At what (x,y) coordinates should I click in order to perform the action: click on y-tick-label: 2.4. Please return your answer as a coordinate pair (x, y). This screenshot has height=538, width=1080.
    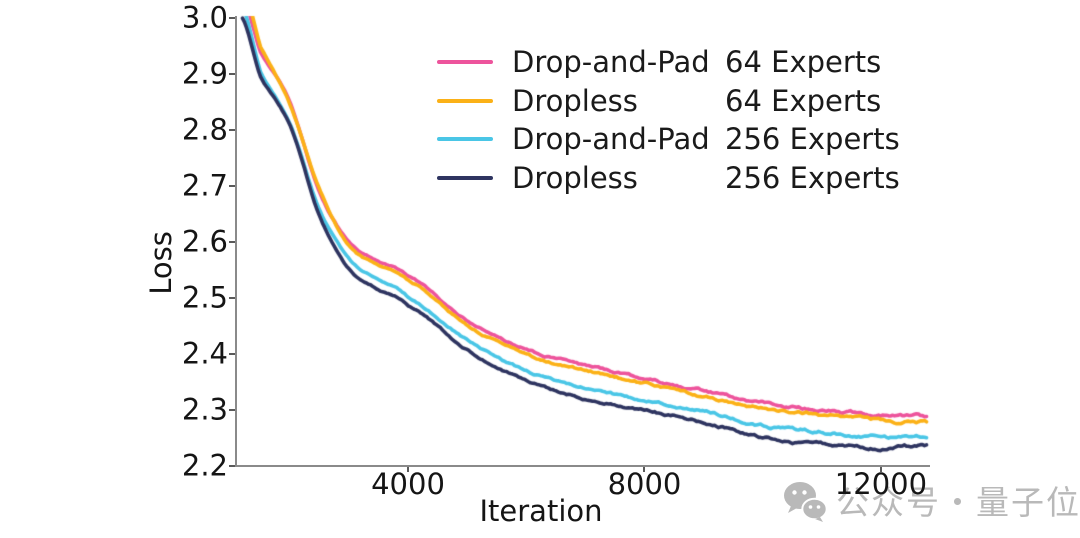
    Looking at the image, I should click on (204, 353).